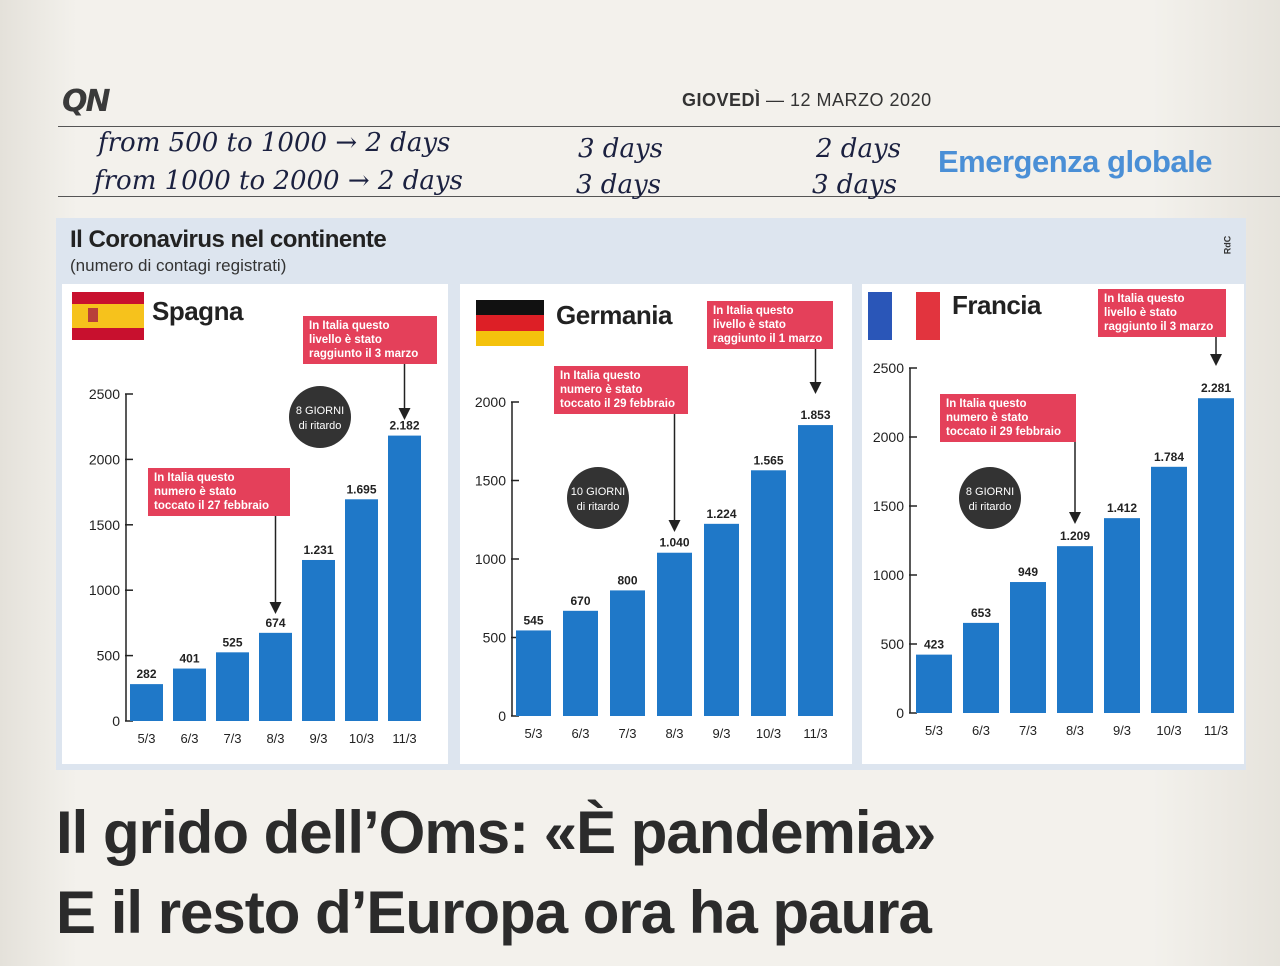  Describe the element at coordinates (104, 459) in the screenshot. I see `y-tick-label-spain: 2000` at that location.